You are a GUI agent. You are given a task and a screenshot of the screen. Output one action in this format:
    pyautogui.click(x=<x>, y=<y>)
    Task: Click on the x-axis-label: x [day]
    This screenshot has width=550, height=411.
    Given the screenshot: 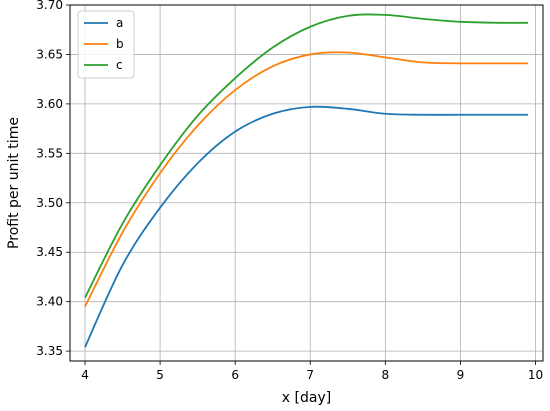 What is the action you would take?
    pyautogui.click(x=306, y=398)
    